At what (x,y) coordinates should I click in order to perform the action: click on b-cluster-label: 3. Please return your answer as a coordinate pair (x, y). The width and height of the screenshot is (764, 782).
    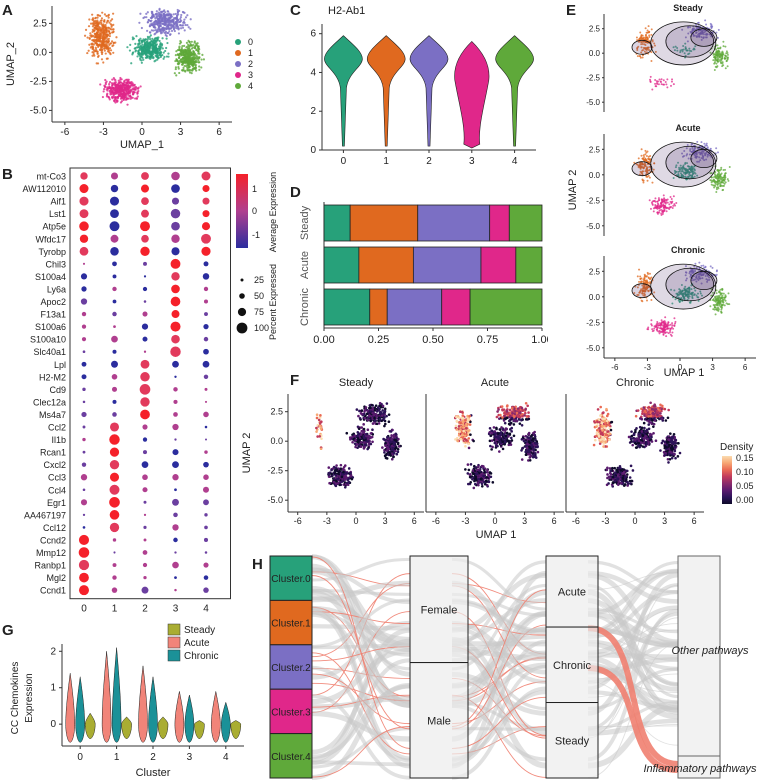
    Looking at the image, I should click on (176, 609).